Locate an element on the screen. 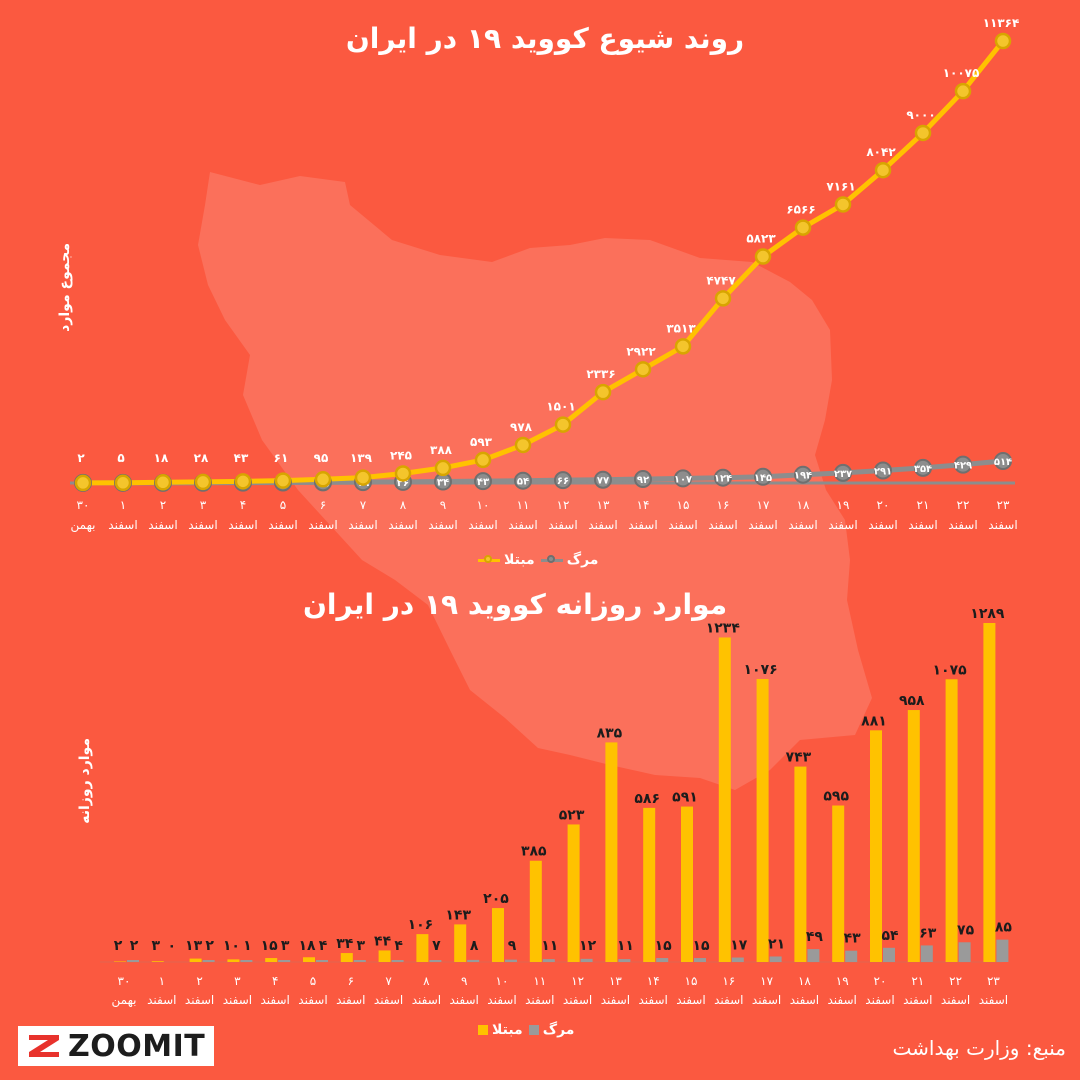 The height and width of the screenshot is (1080, 1080). bar-label-deaths: ۲ is located at coordinates (134, 946).